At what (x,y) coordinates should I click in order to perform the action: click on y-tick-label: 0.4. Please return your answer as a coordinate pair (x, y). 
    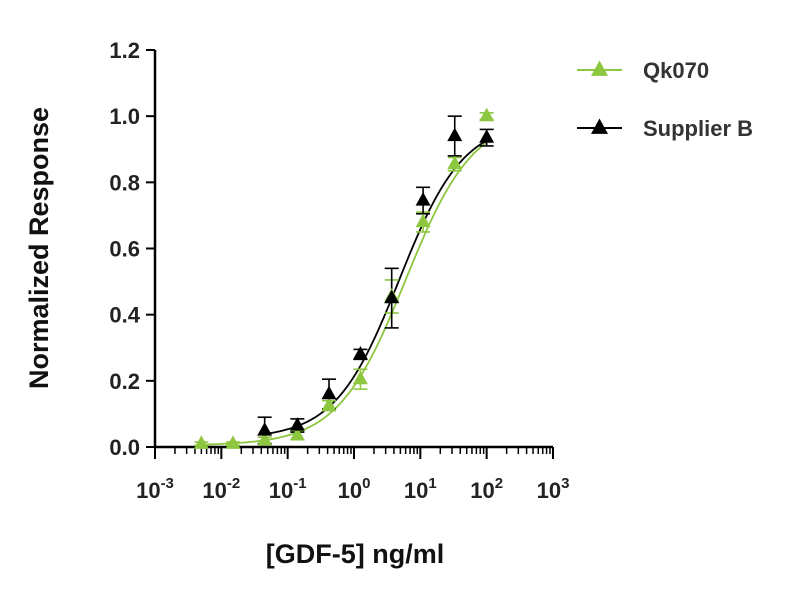
    Looking at the image, I should click on (124, 315).